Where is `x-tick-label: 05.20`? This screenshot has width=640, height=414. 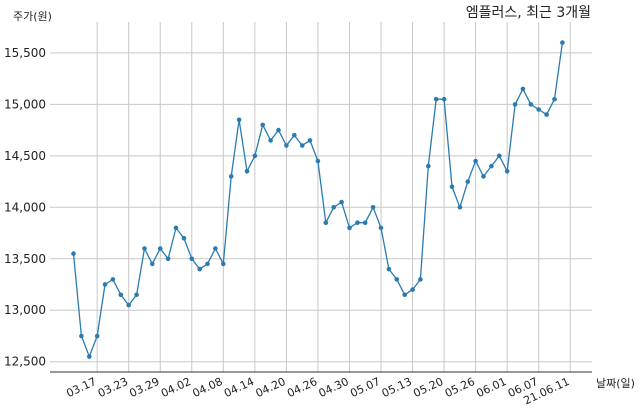 x-tick-label: 05.20 is located at coordinates (428, 387).